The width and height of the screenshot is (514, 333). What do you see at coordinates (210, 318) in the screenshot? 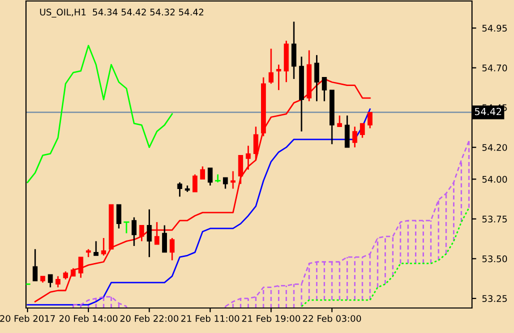
I see `x-tick-label: 21 Feb 11:00` at bounding box center [210, 318].